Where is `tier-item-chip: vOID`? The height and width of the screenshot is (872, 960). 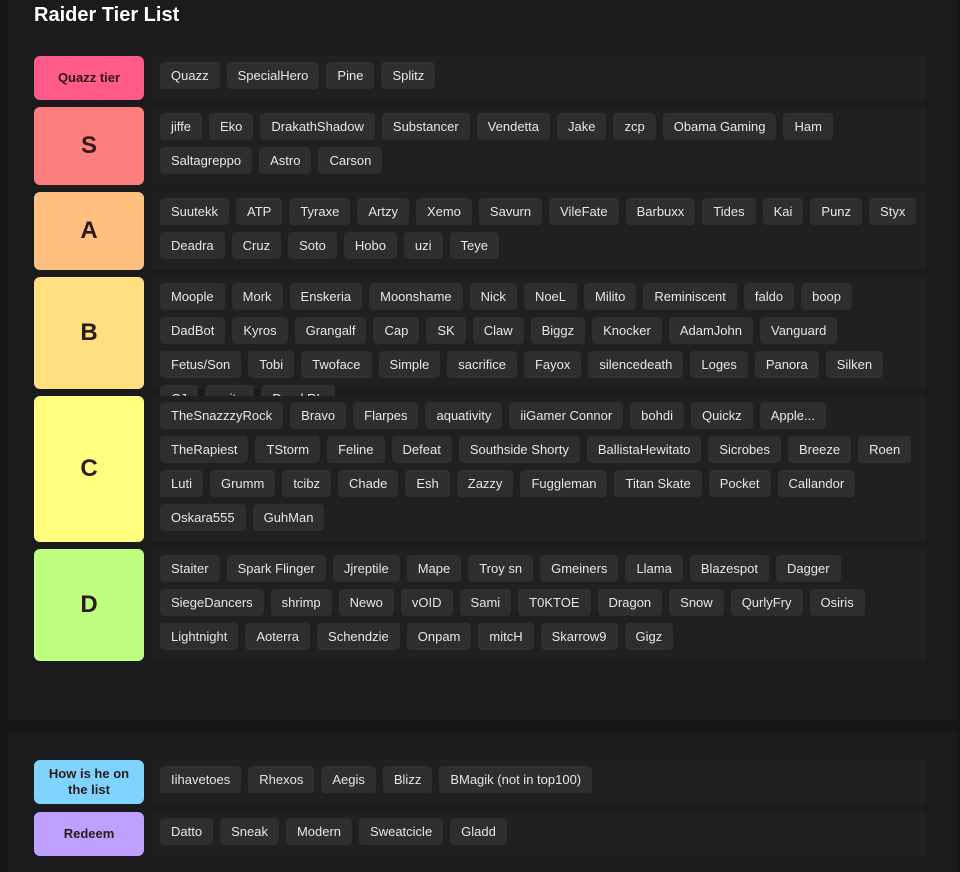 tier-item-chip: vOID is located at coordinates (426, 602).